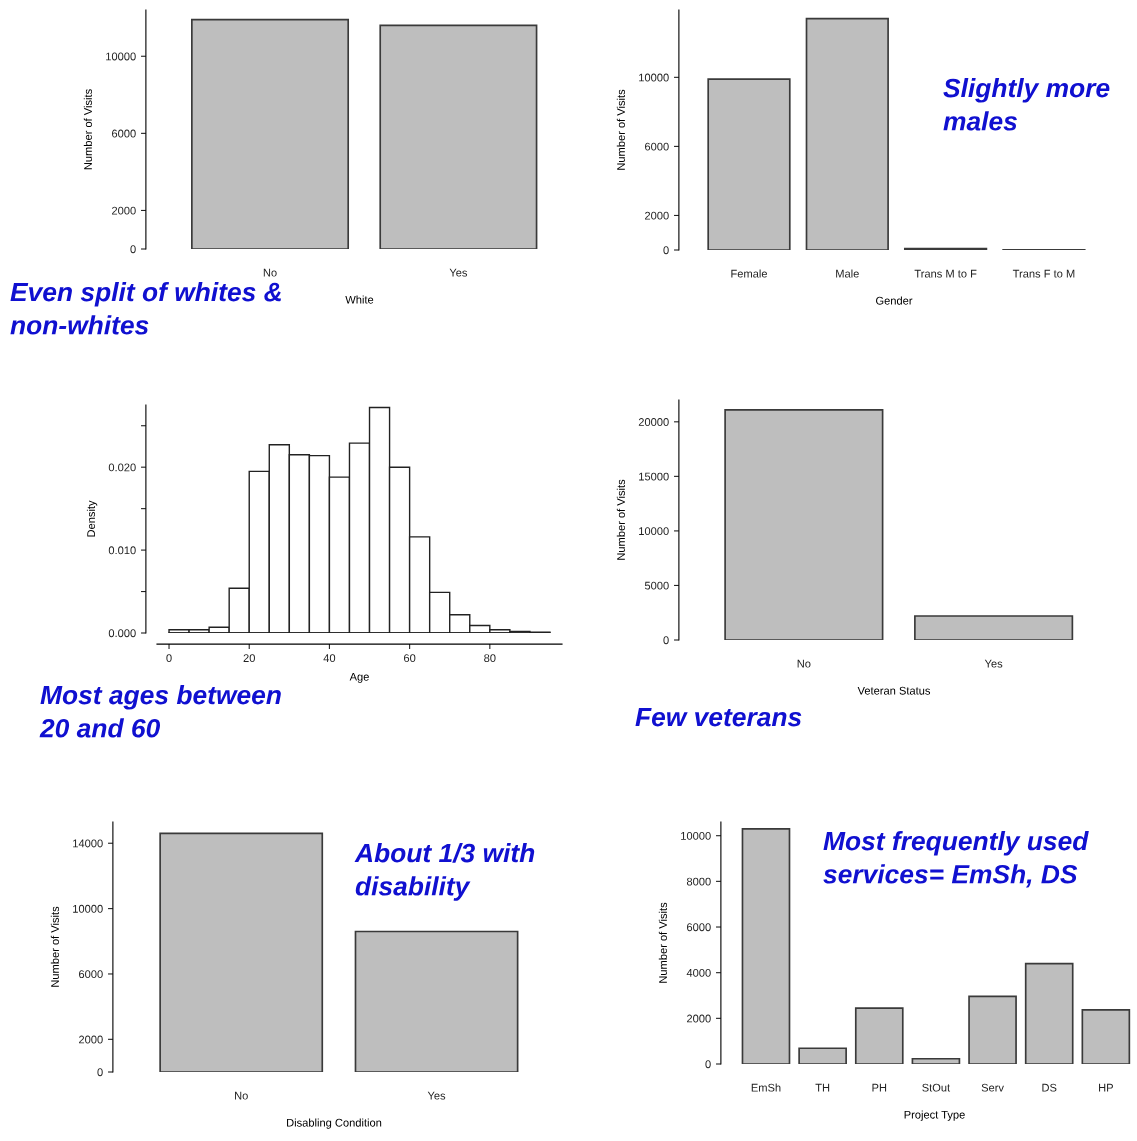  I want to click on y-tick-label: 20000, so click(653, 422).